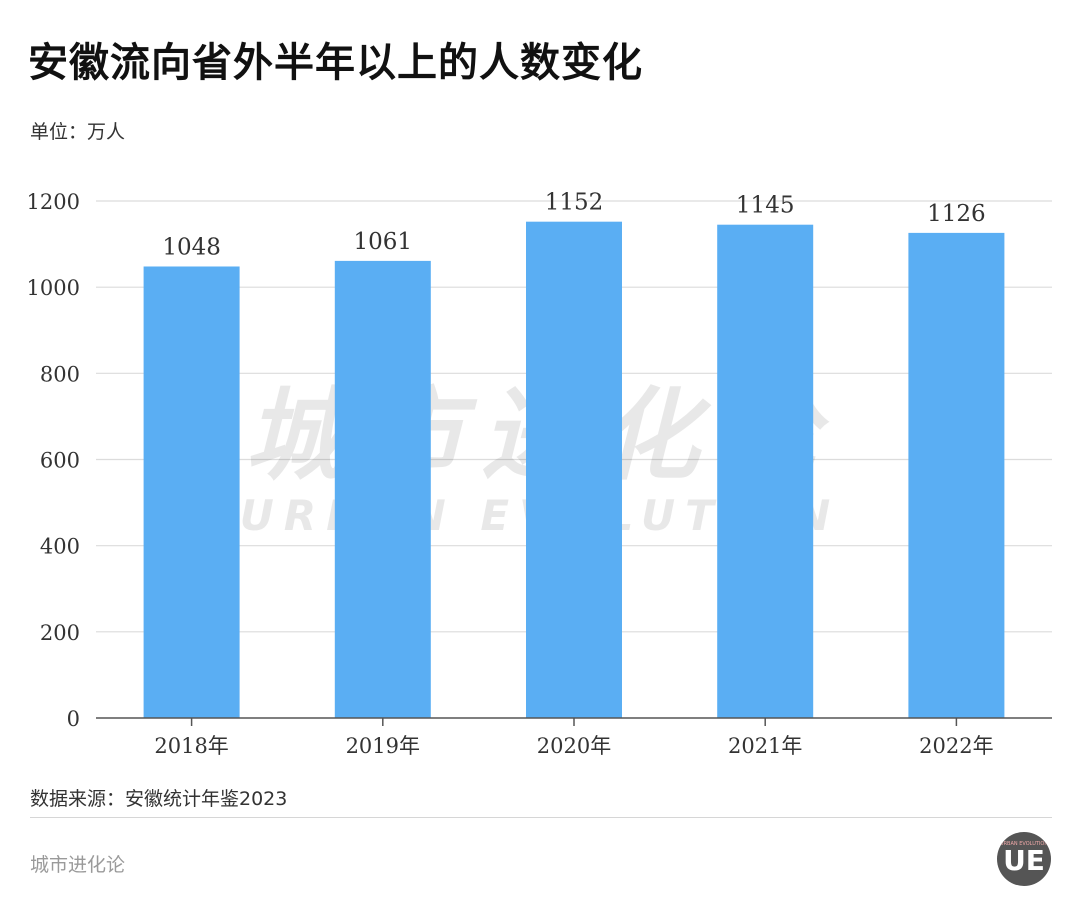  I want to click on y-tick-label: 400, so click(60, 547).